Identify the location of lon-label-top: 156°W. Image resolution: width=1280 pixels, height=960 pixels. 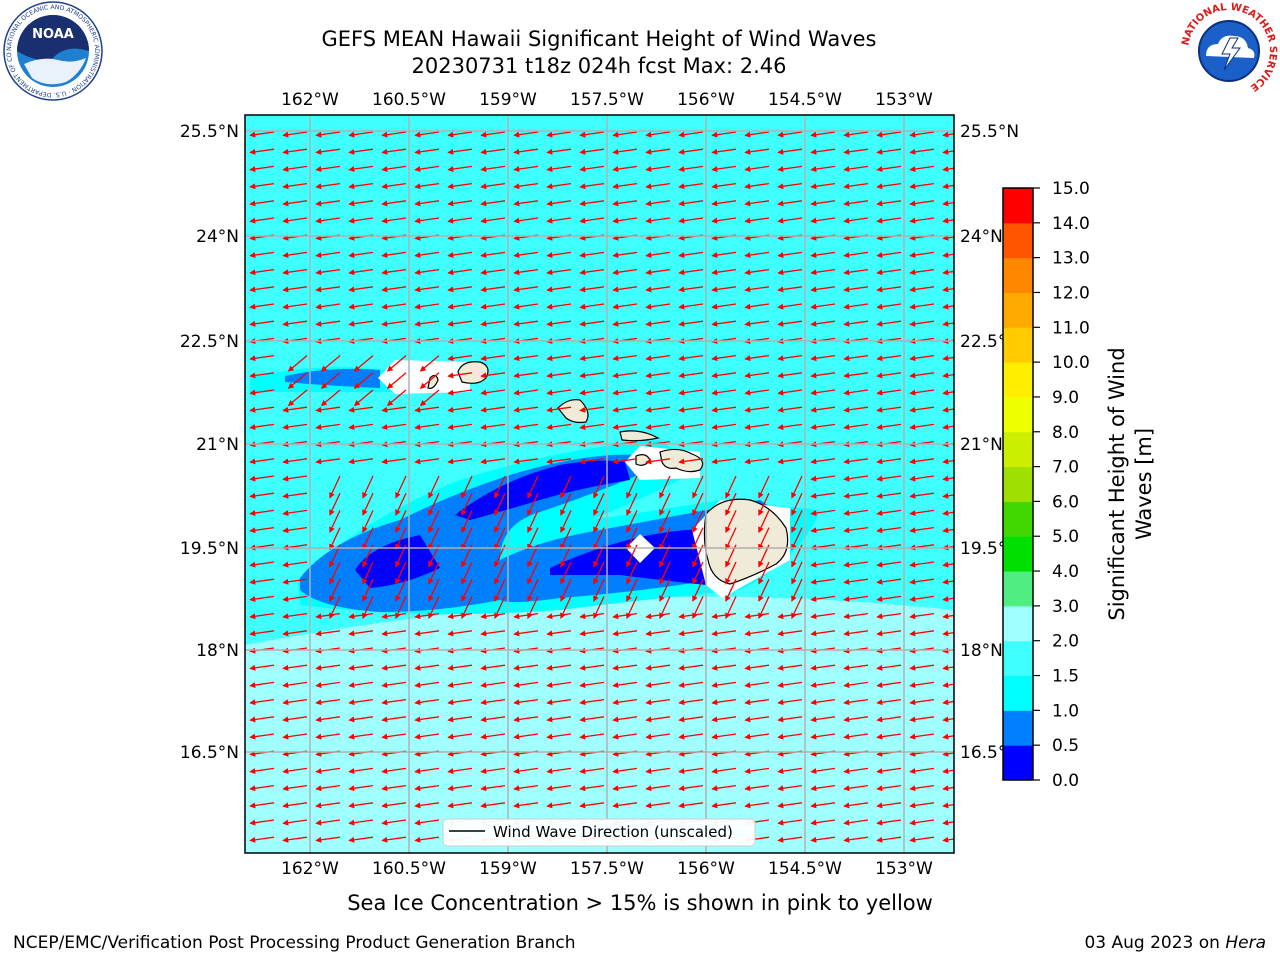
(706, 100).